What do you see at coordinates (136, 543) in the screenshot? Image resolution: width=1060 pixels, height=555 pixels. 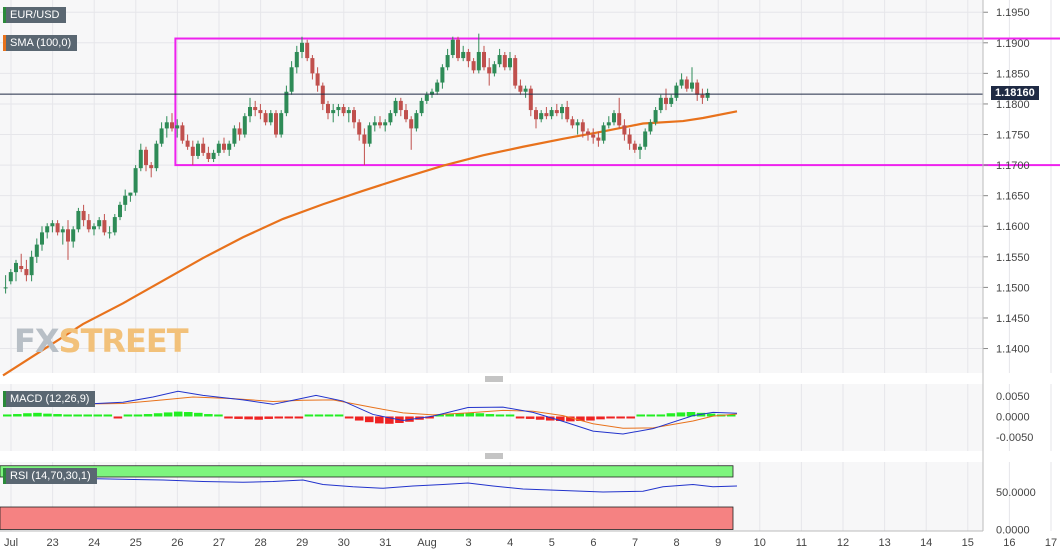 I see `x-tick-label: 25` at bounding box center [136, 543].